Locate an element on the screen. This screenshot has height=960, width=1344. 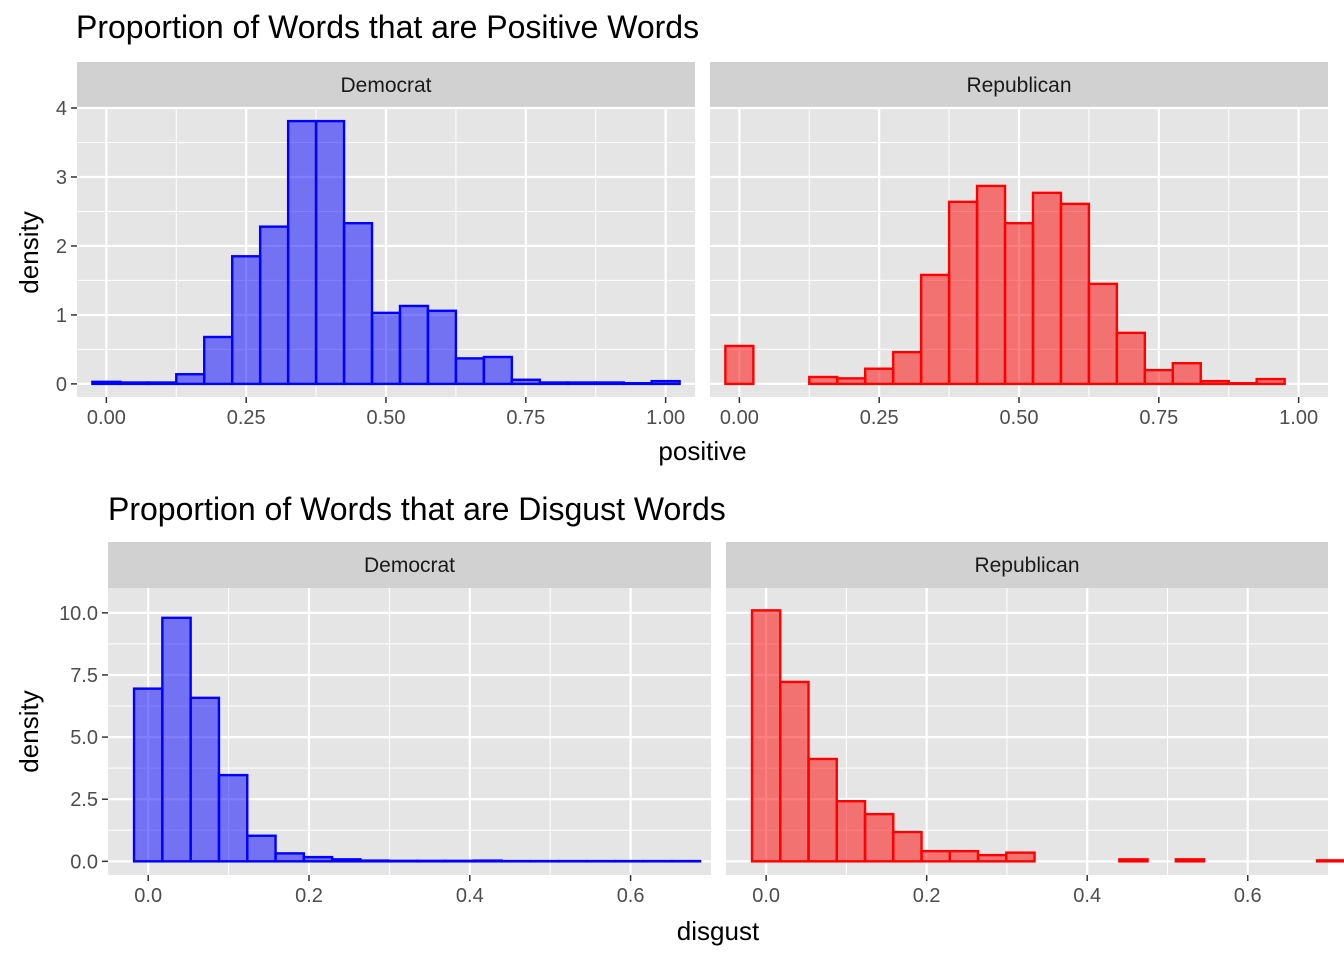
y-tick-label: 0 is located at coordinates (61, 385).